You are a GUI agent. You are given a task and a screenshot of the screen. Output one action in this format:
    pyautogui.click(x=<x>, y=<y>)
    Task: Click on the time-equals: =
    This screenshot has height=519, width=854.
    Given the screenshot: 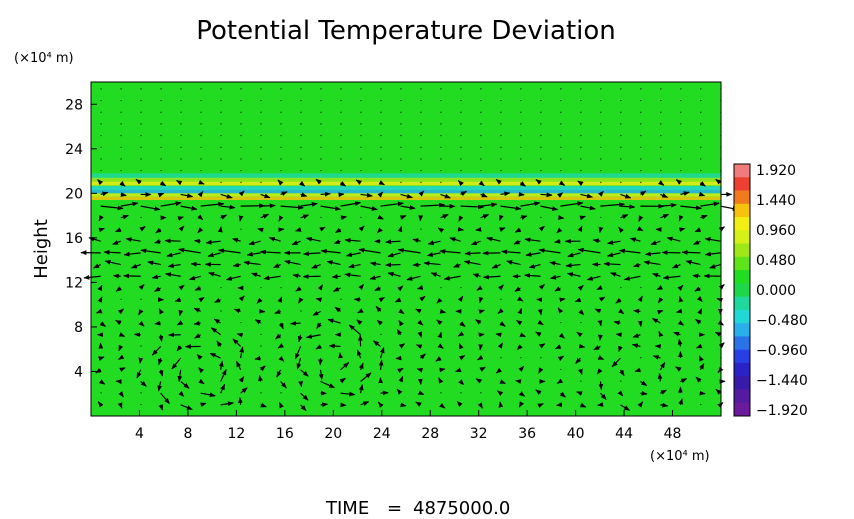 What is the action you would take?
    pyautogui.click(x=394, y=508)
    